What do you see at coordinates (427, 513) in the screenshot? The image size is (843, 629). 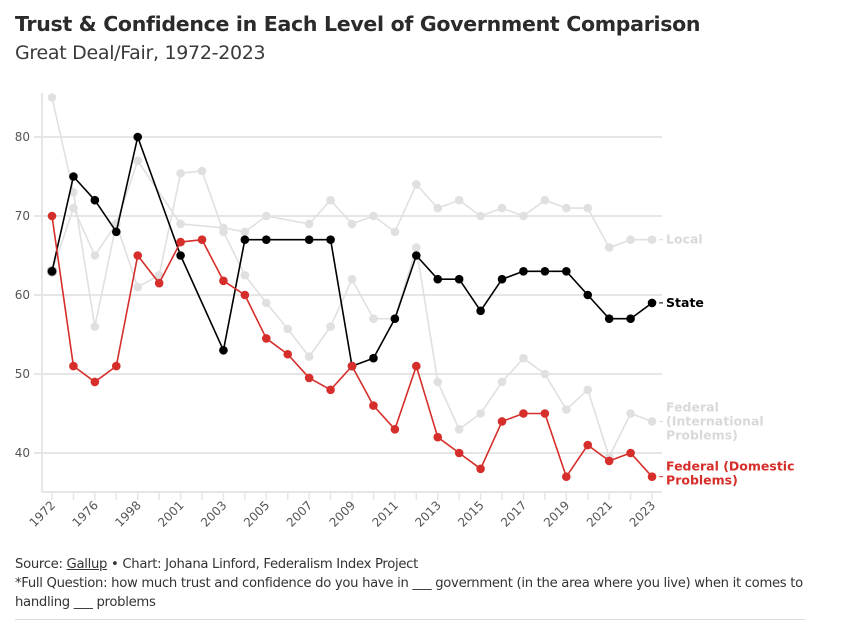 I see `x-tick-label: 2013` at bounding box center [427, 513].